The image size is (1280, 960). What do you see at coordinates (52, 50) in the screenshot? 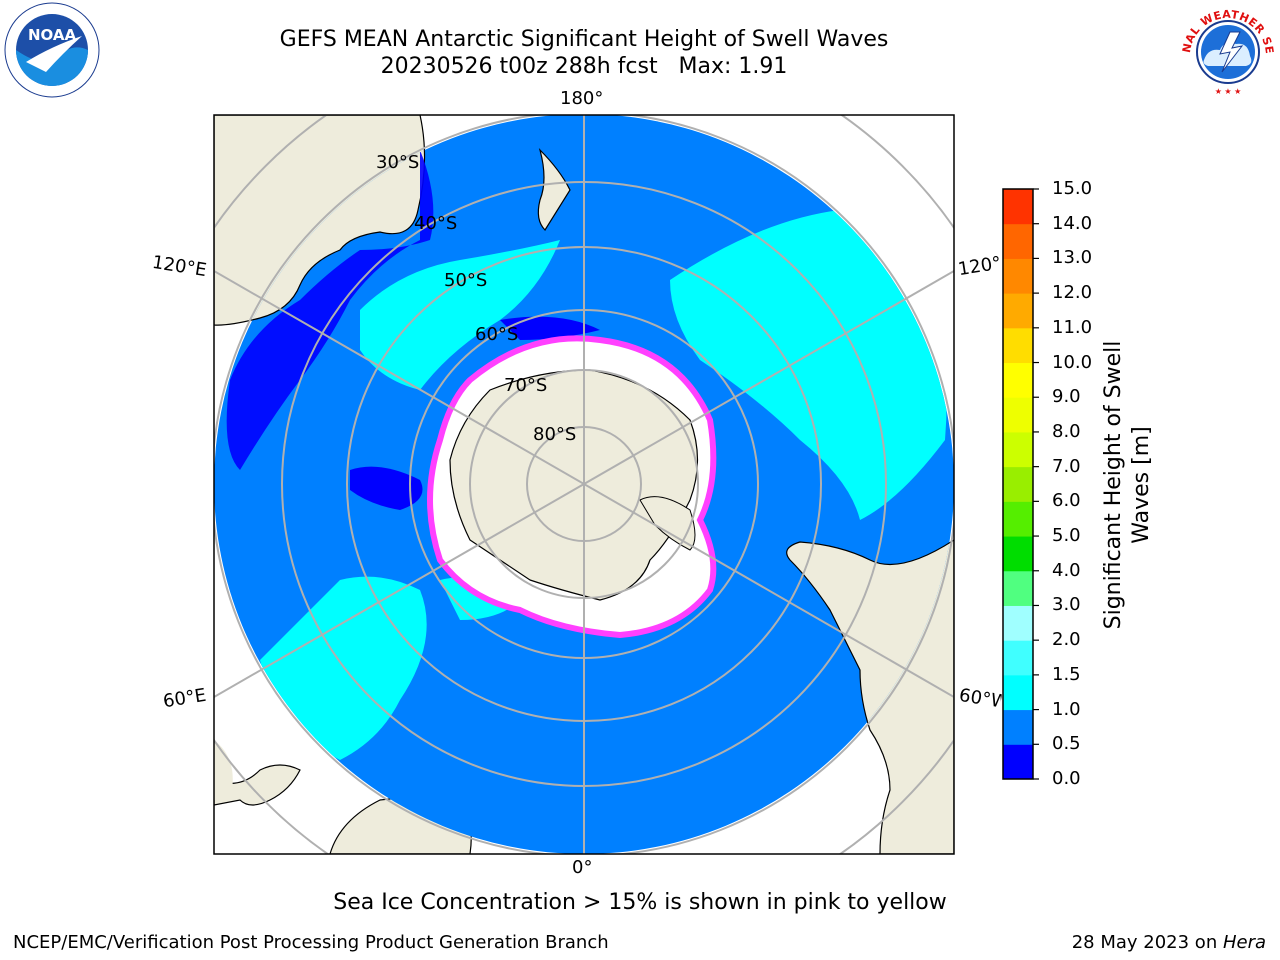
I see `noaa-logo: NOAA` at bounding box center [52, 50].